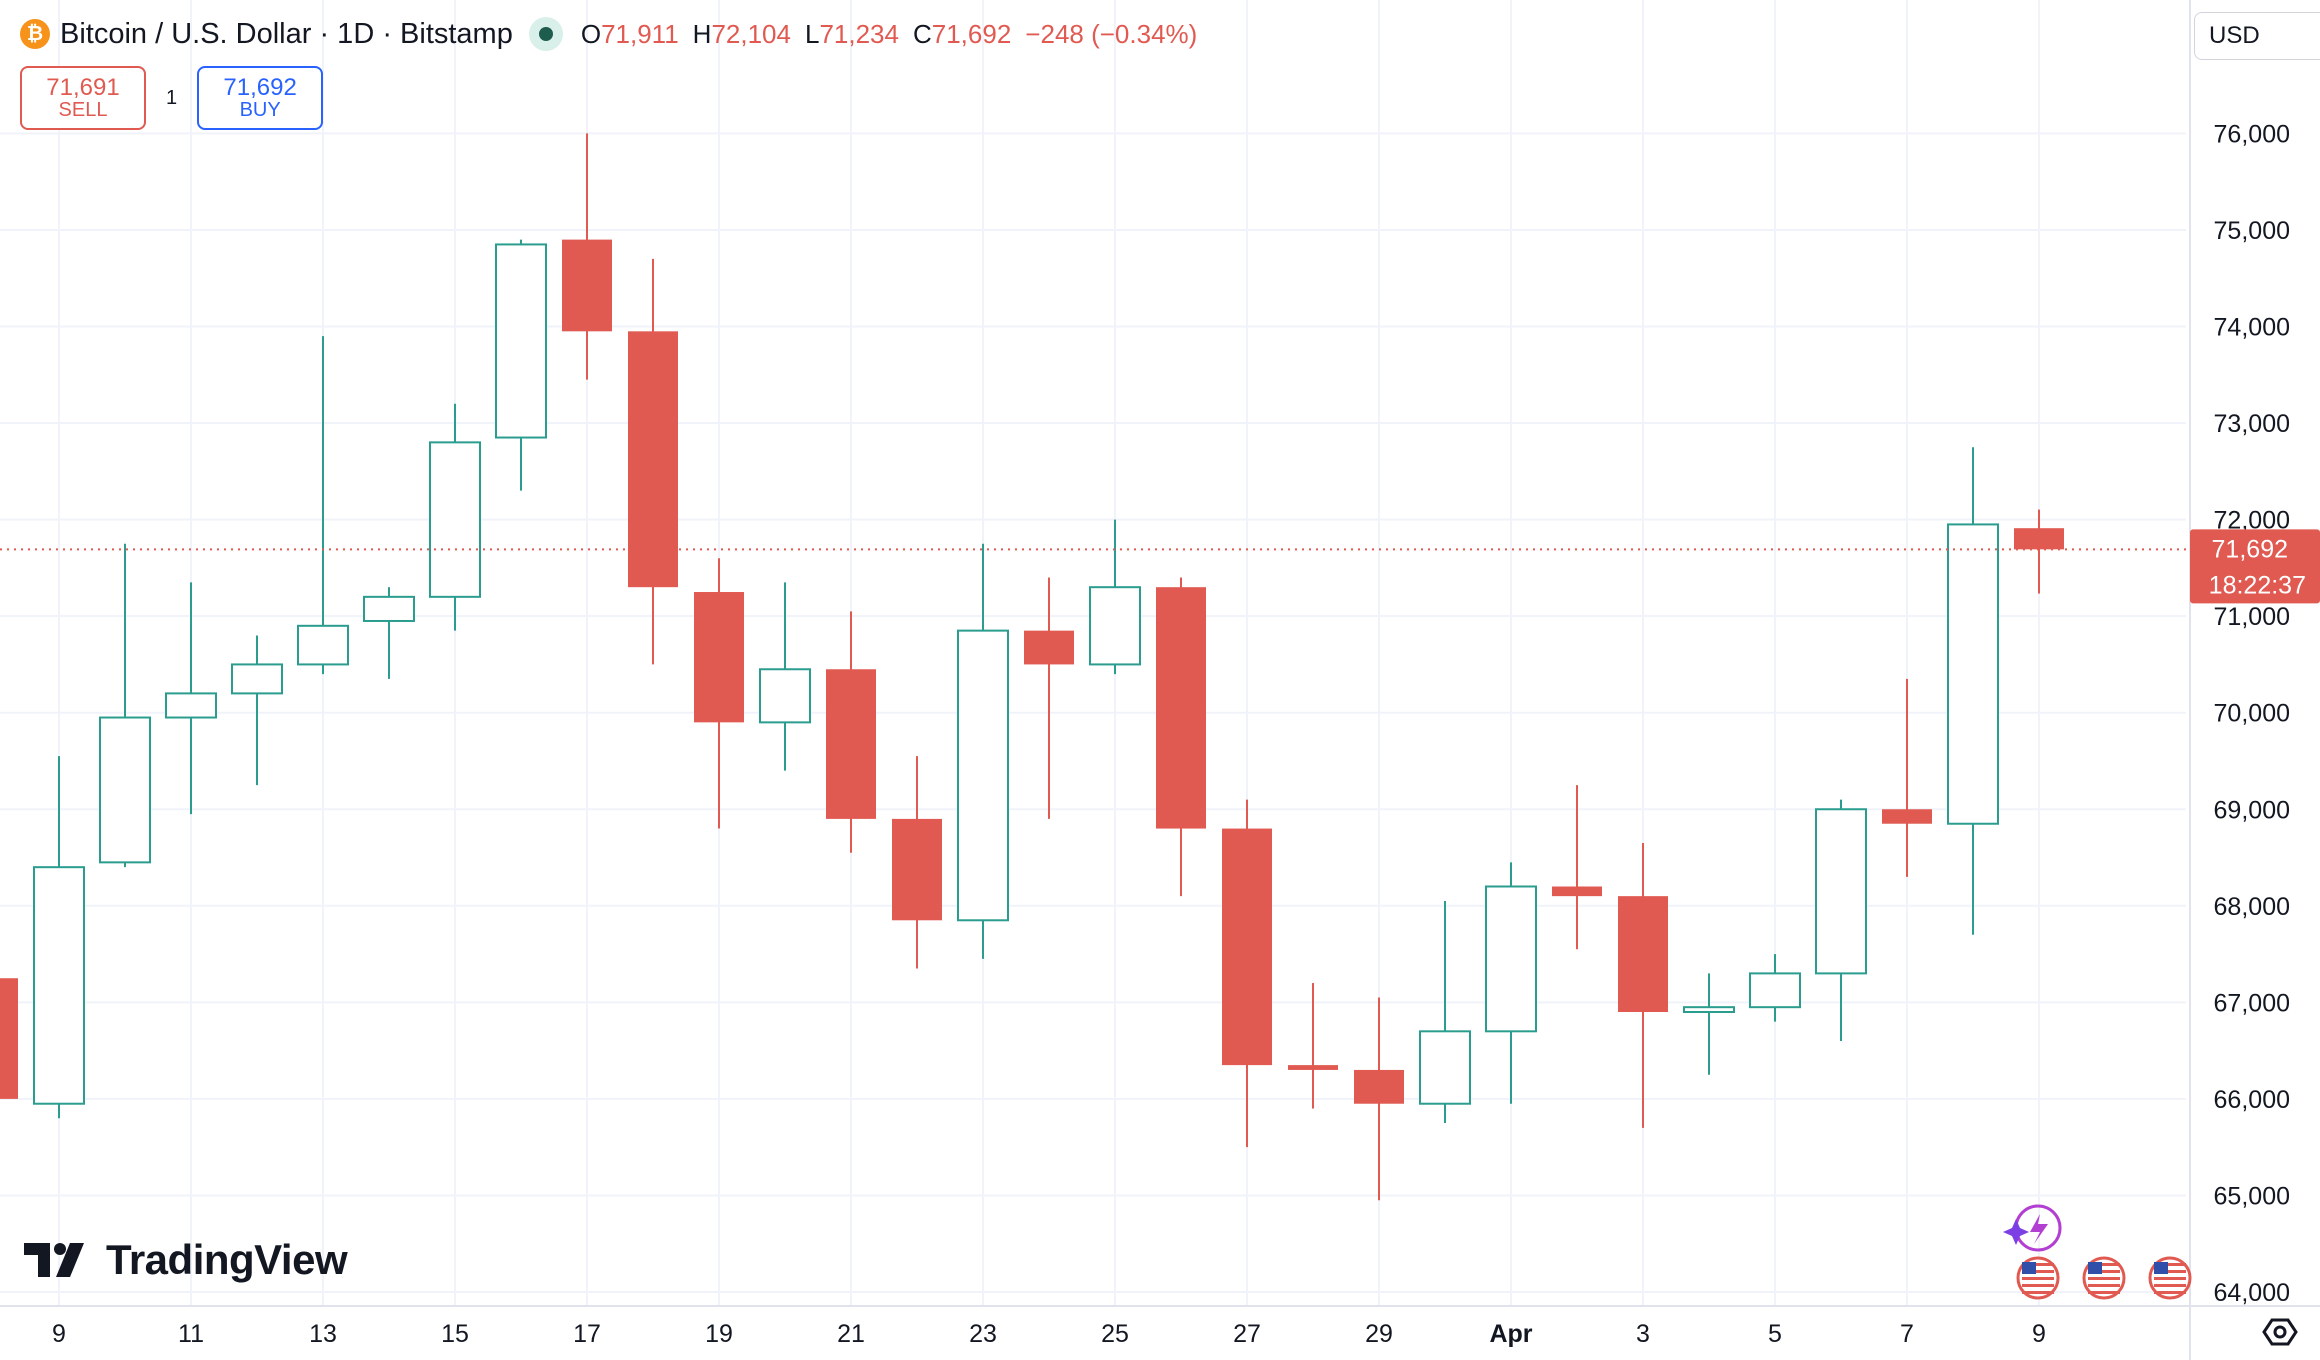 This screenshot has height=1360, width=2320. I want to click on x-tick-label: 23, so click(983, 1334).